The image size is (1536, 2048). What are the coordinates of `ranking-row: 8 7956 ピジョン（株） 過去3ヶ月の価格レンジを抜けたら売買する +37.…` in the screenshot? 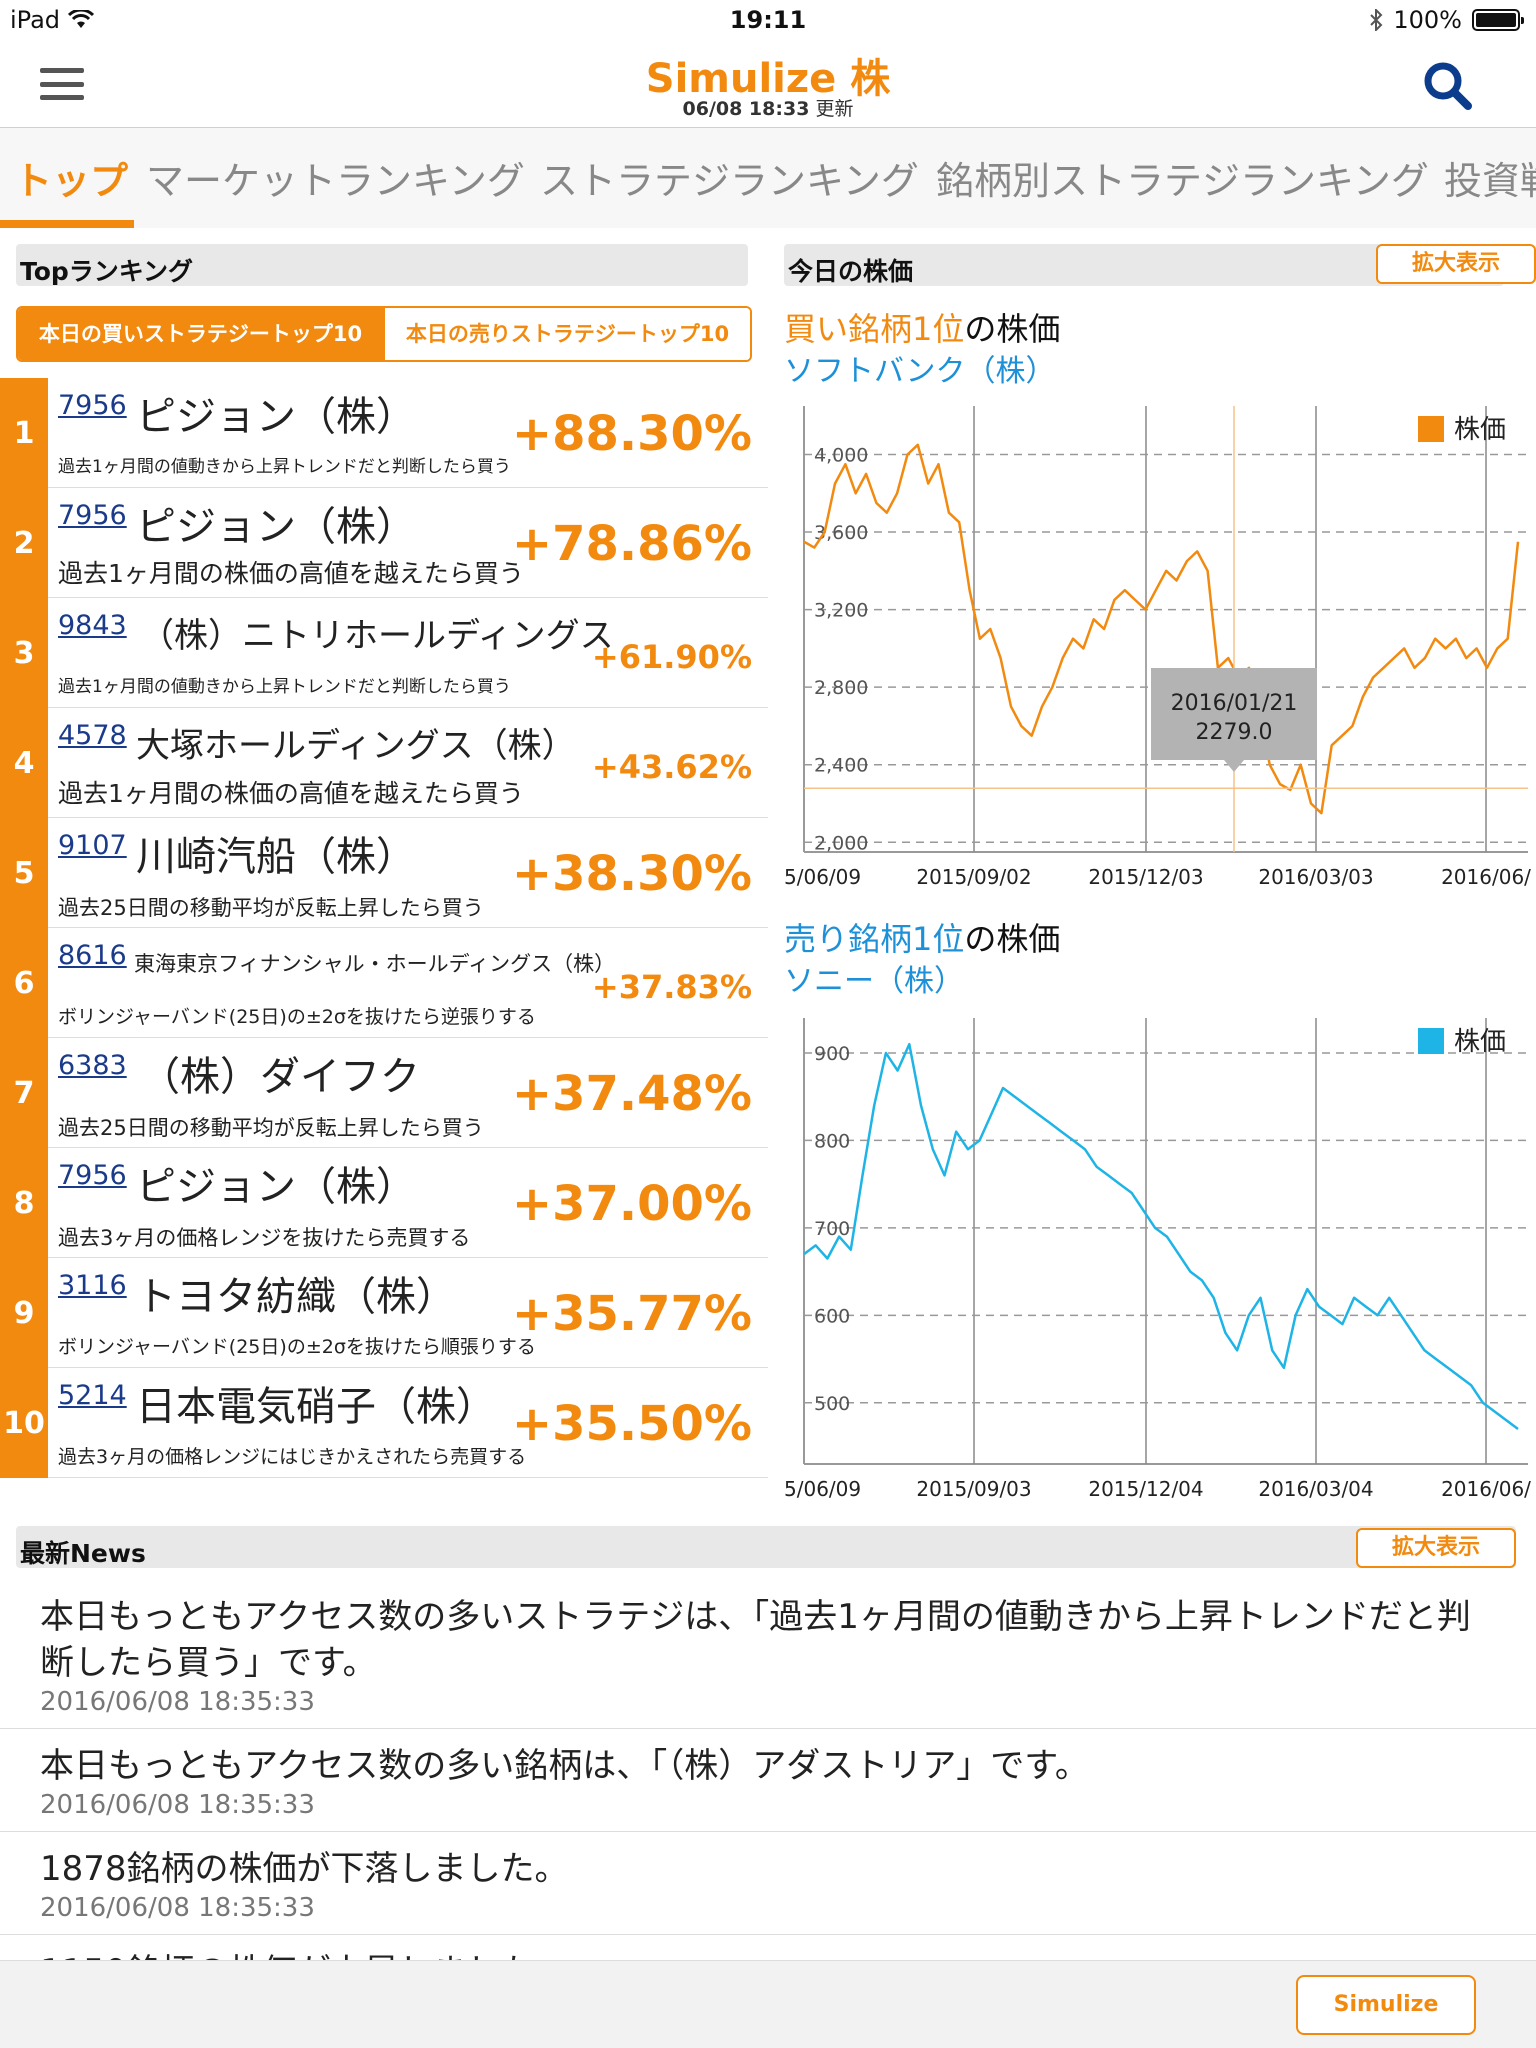 It's located at (384, 1203).